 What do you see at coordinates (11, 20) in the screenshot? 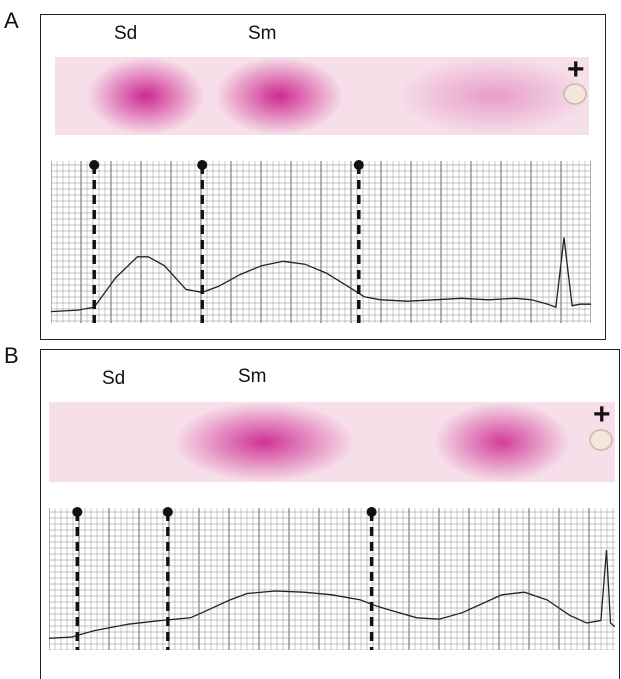
I see `panel-a-letter: A` at bounding box center [11, 20].